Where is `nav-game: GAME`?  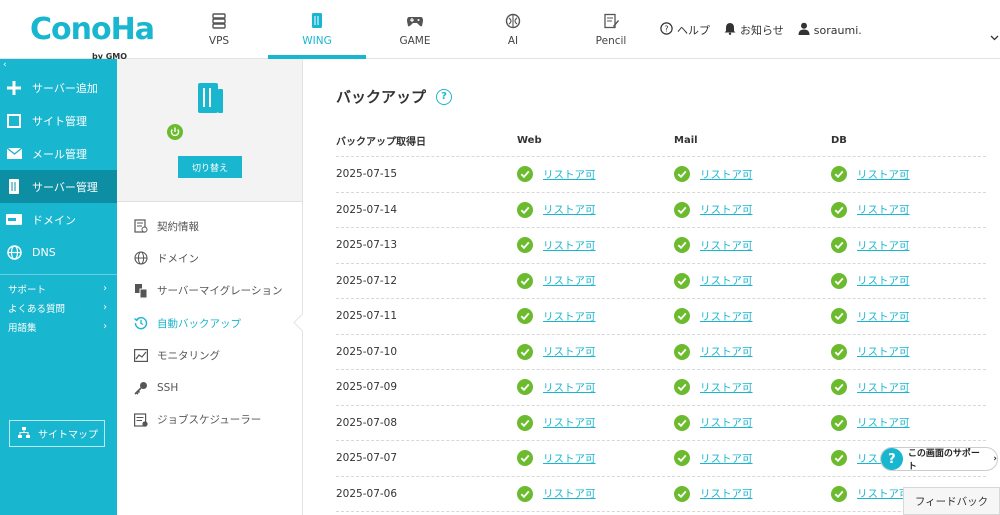
nav-game: GAME is located at coordinates (415, 29).